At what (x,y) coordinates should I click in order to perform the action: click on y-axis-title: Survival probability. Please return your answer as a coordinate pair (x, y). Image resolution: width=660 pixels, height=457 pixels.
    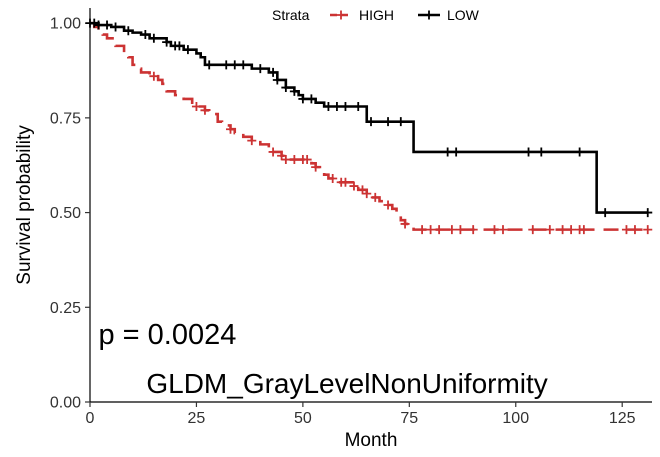
    Looking at the image, I should click on (24, 205).